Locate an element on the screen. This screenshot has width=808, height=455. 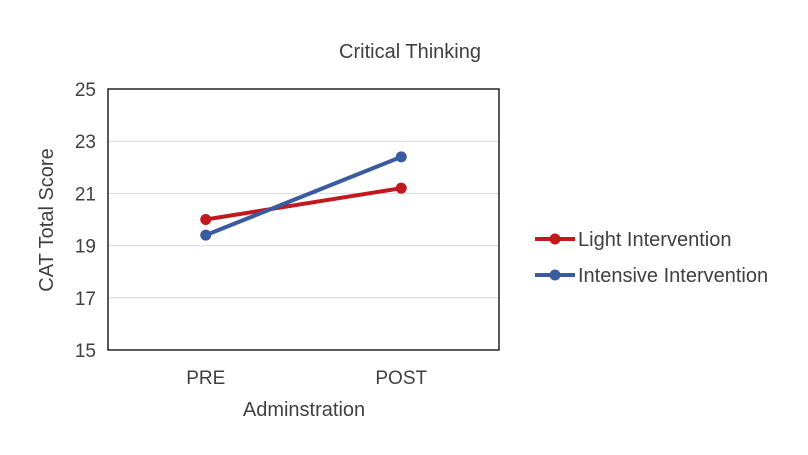
y-tick-label: 21 is located at coordinates (85, 194).